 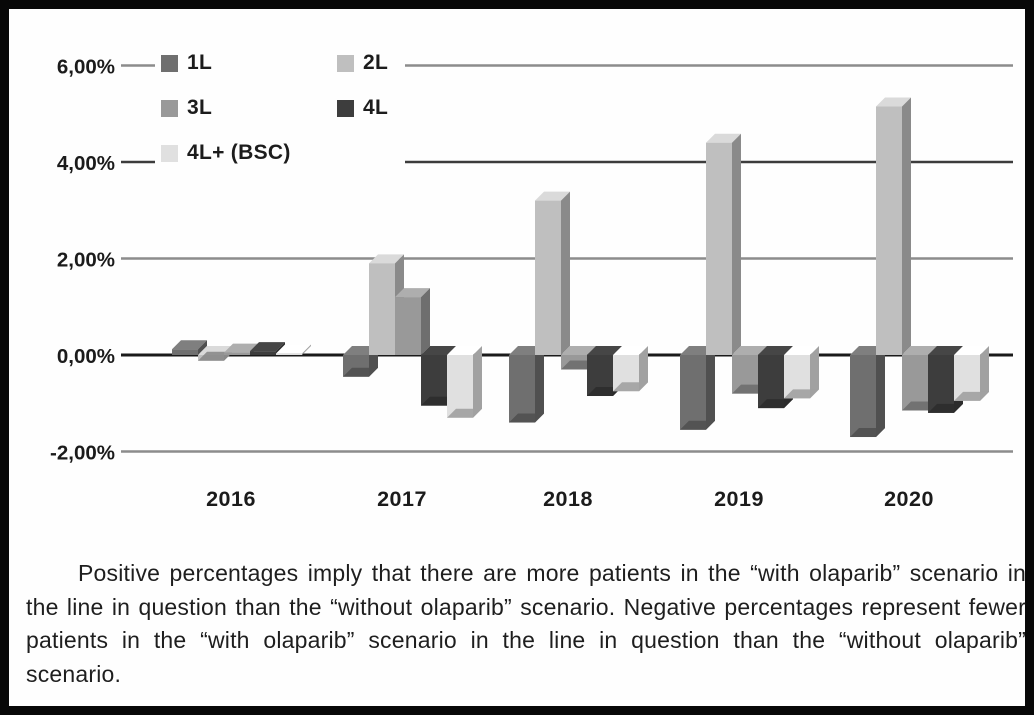 What do you see at coordinates (376, 62) in the screenshot?
I see `legend-label: 2L` at bounding box center [376, 62].